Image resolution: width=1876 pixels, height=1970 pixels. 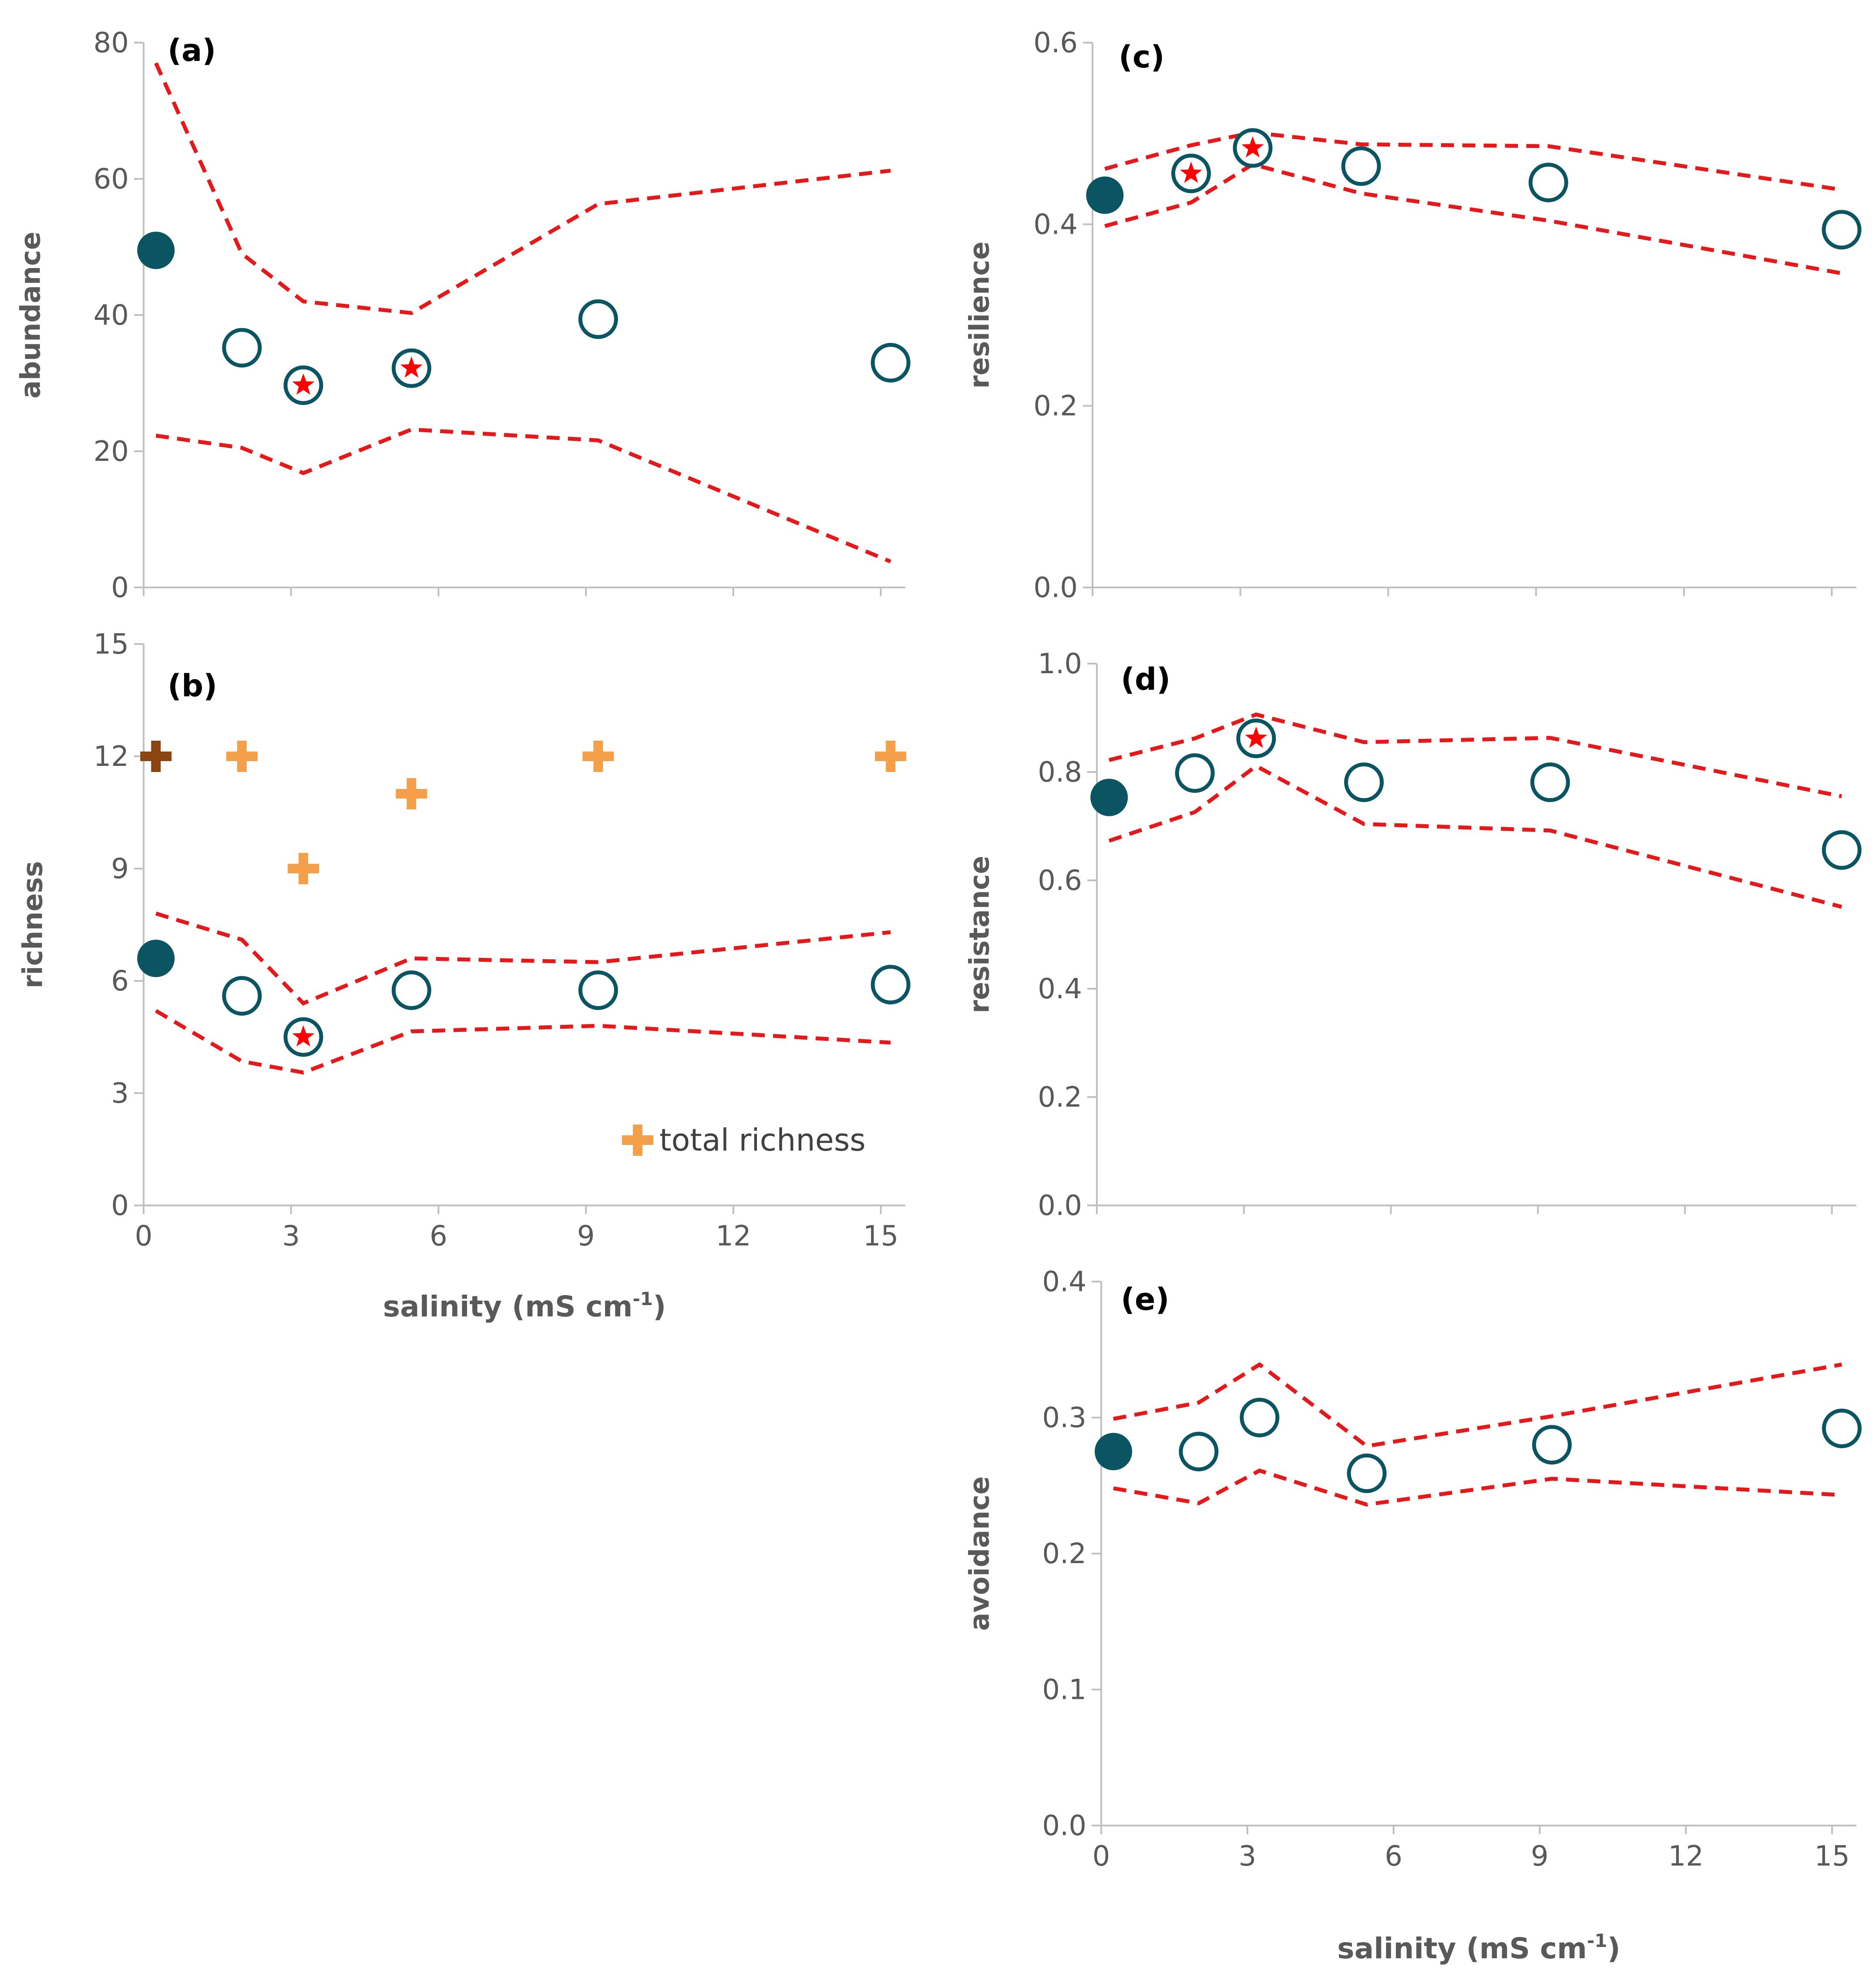 I want to click on panel-label: (a), so click(x=192, y=51).